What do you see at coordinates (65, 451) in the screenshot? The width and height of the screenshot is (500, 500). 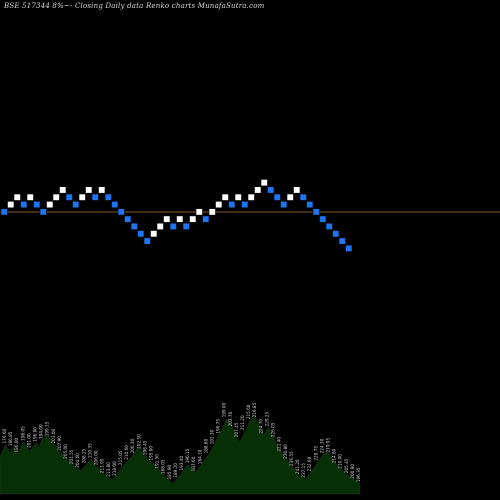 I see `volume-label: 205.00` at bounding box center [65, 451].